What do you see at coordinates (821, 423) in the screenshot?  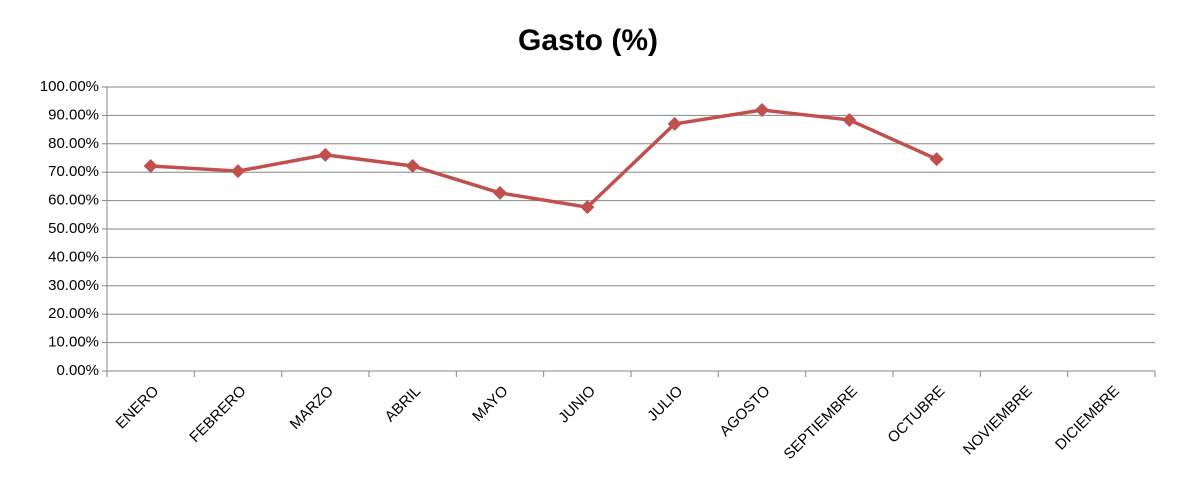 I see `x-tick-label: SEPTIEMBRE` at bounding box center [821, 423].